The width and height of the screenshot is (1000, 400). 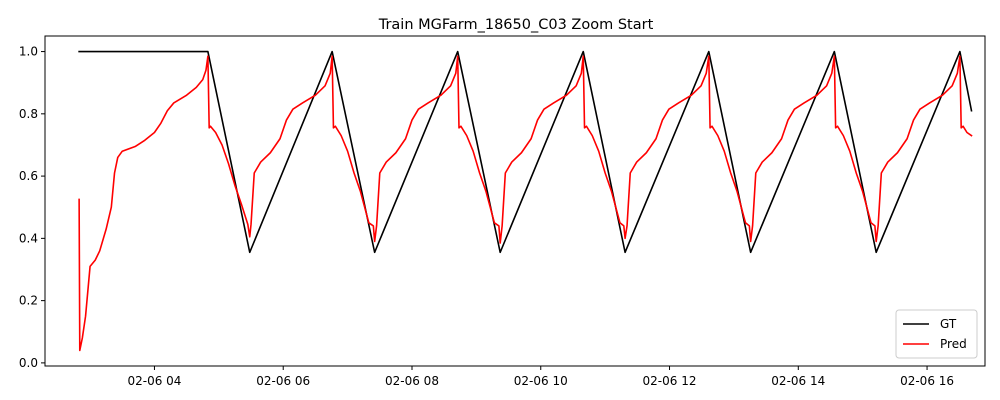 I want to click on y-tick-label: 0.8, so click(x=28, y=114).